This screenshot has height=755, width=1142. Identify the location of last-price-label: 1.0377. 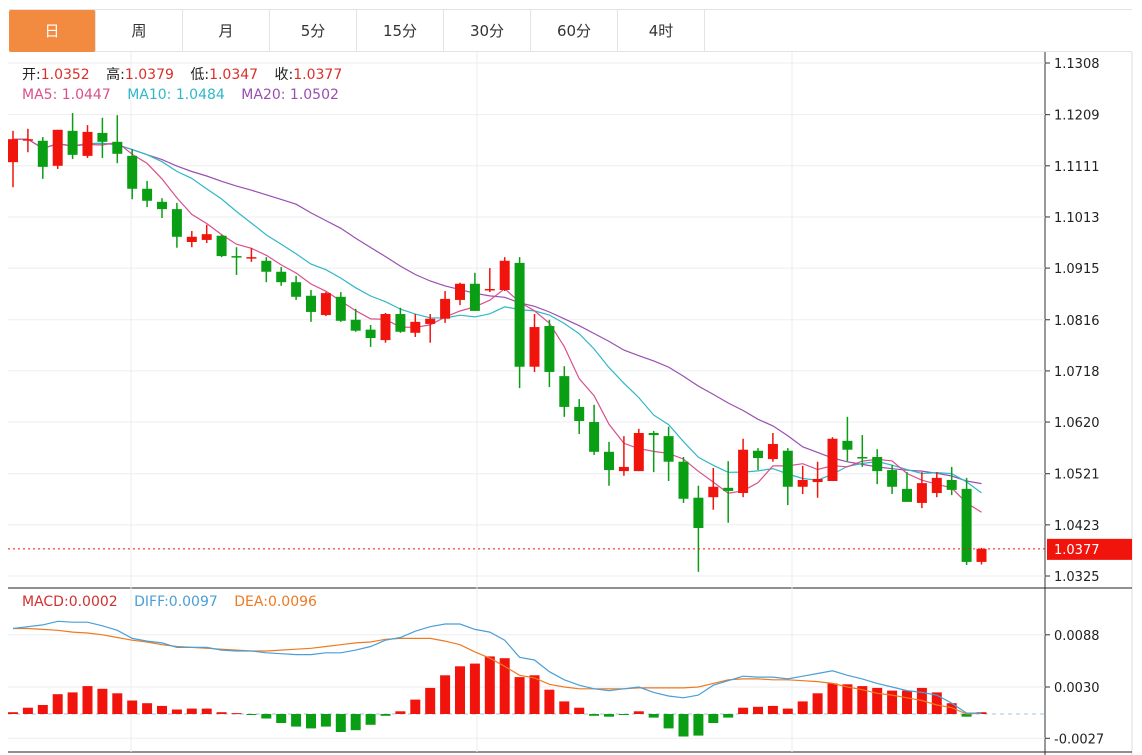
(1077, 550).